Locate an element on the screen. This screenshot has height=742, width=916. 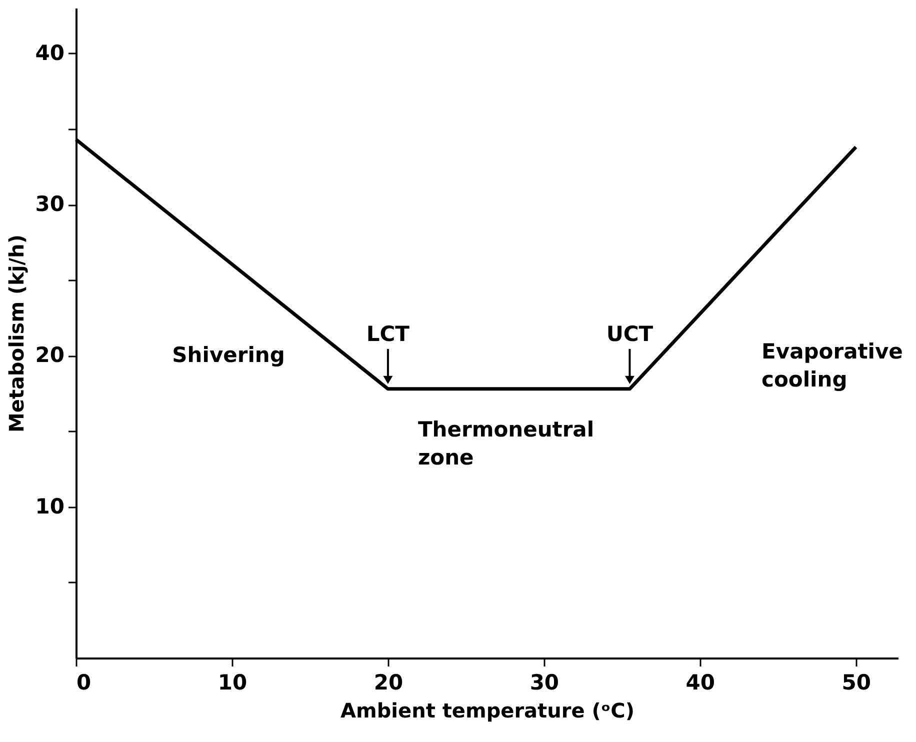
annotation: Shivering is located at coordinates (228, 354).